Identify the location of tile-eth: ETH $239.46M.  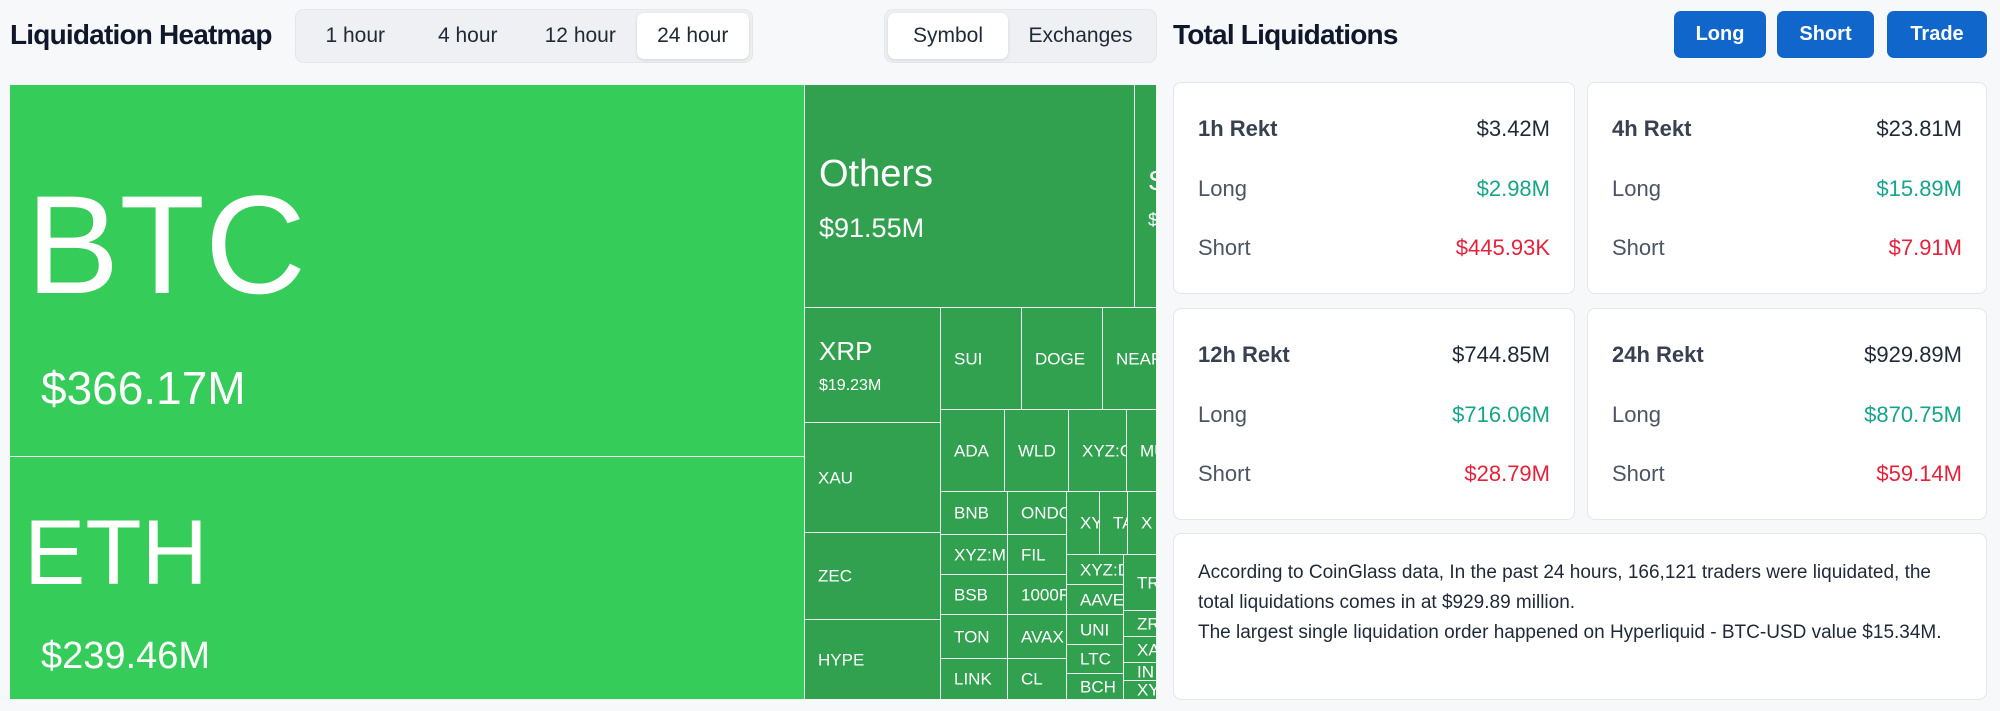
(407, 578).